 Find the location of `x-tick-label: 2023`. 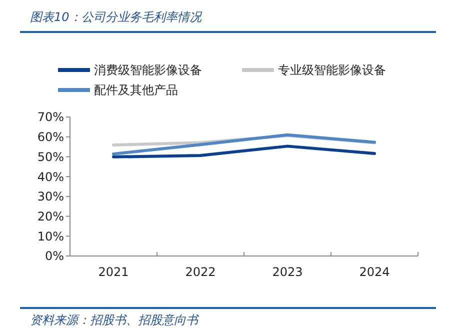

x-tick-label: 2023 is located at coordinates (287, 272).